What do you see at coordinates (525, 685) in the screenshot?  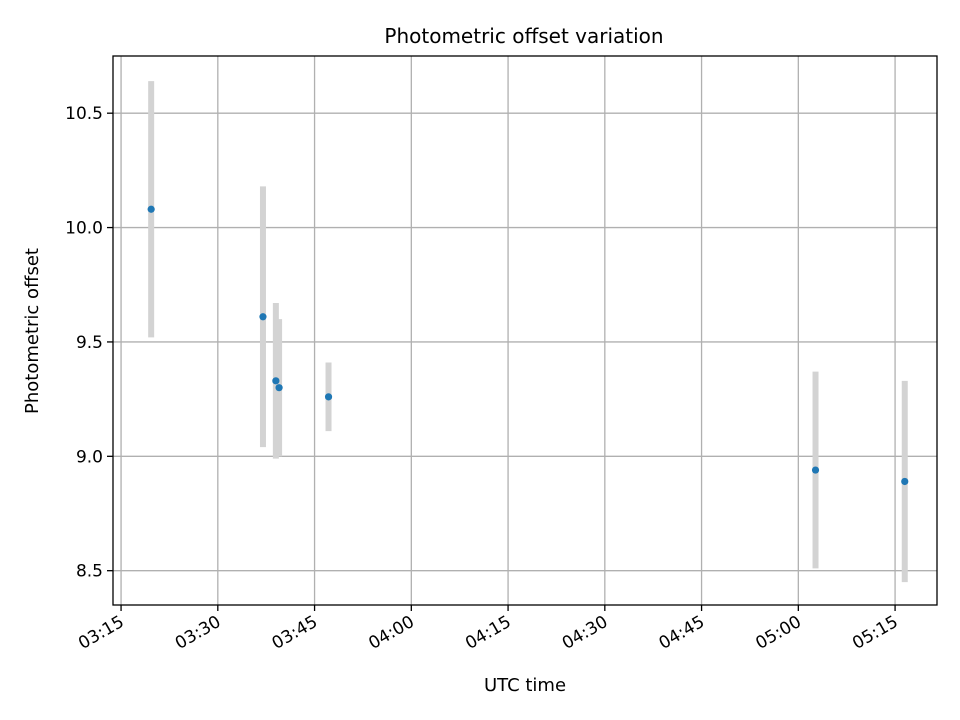 I see `x-axis-title: UTC time` at bounding box center [525, 685].